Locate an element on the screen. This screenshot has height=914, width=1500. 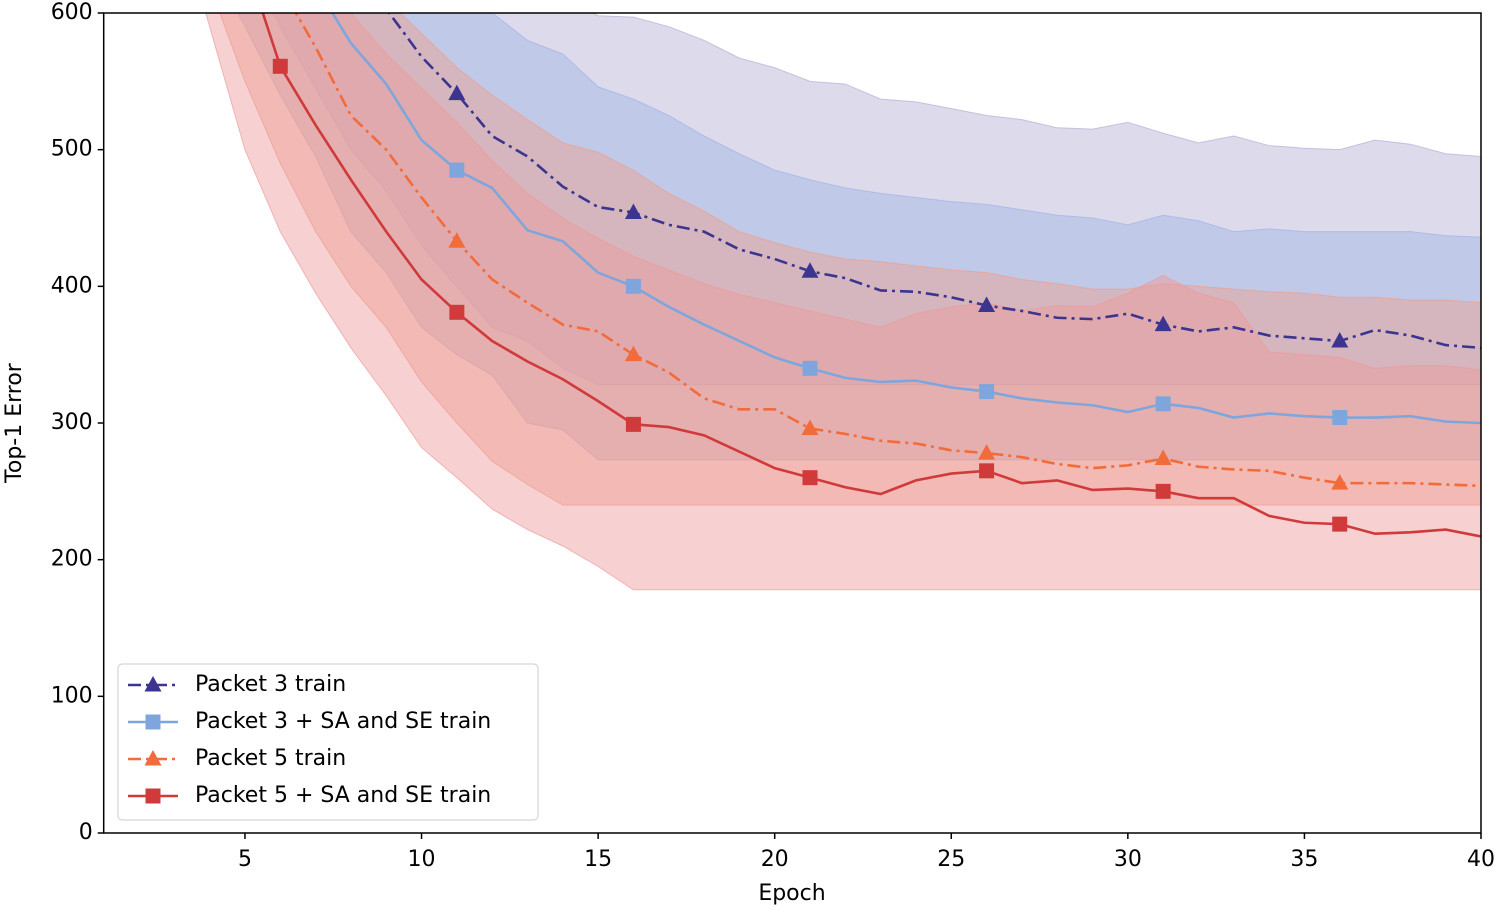
x-tick-label: 25 is located at coordinates (951, 859).